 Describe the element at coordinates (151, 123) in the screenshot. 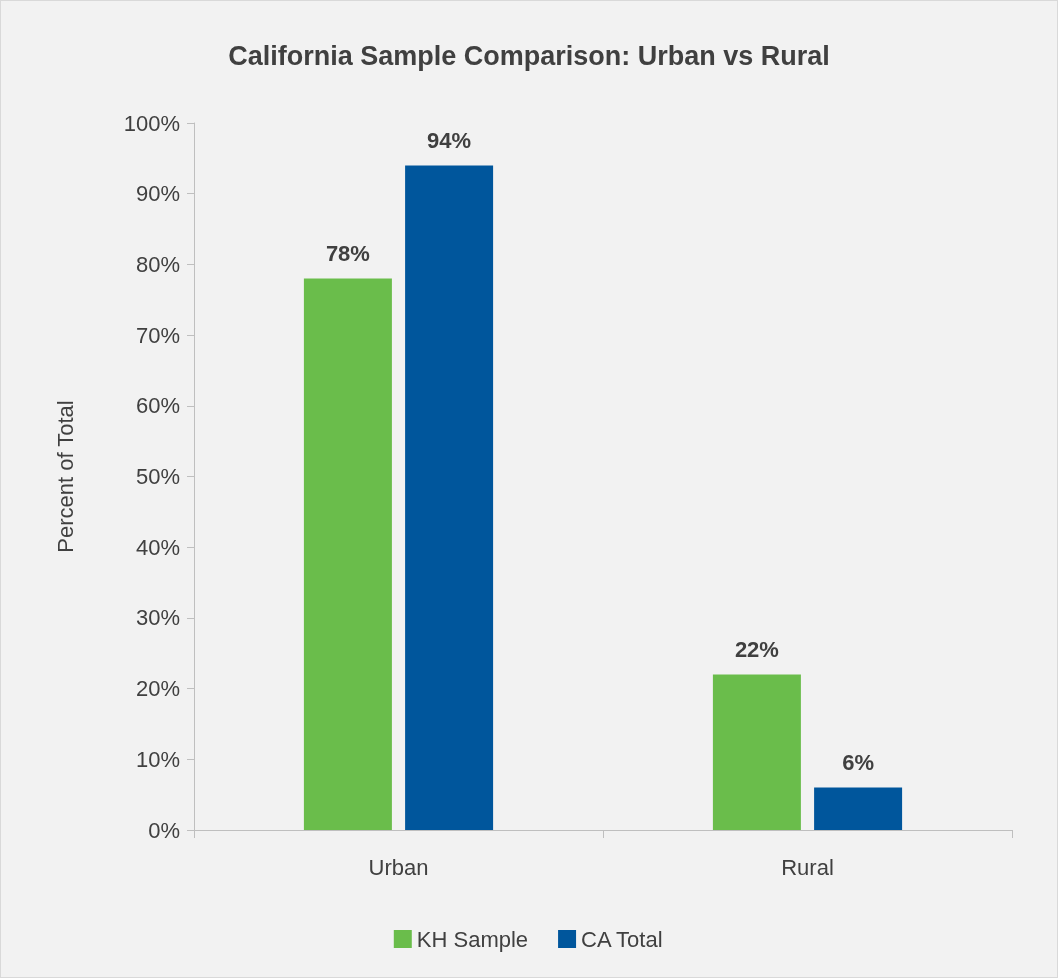

I see `y-tick-label: 100%` at that location.